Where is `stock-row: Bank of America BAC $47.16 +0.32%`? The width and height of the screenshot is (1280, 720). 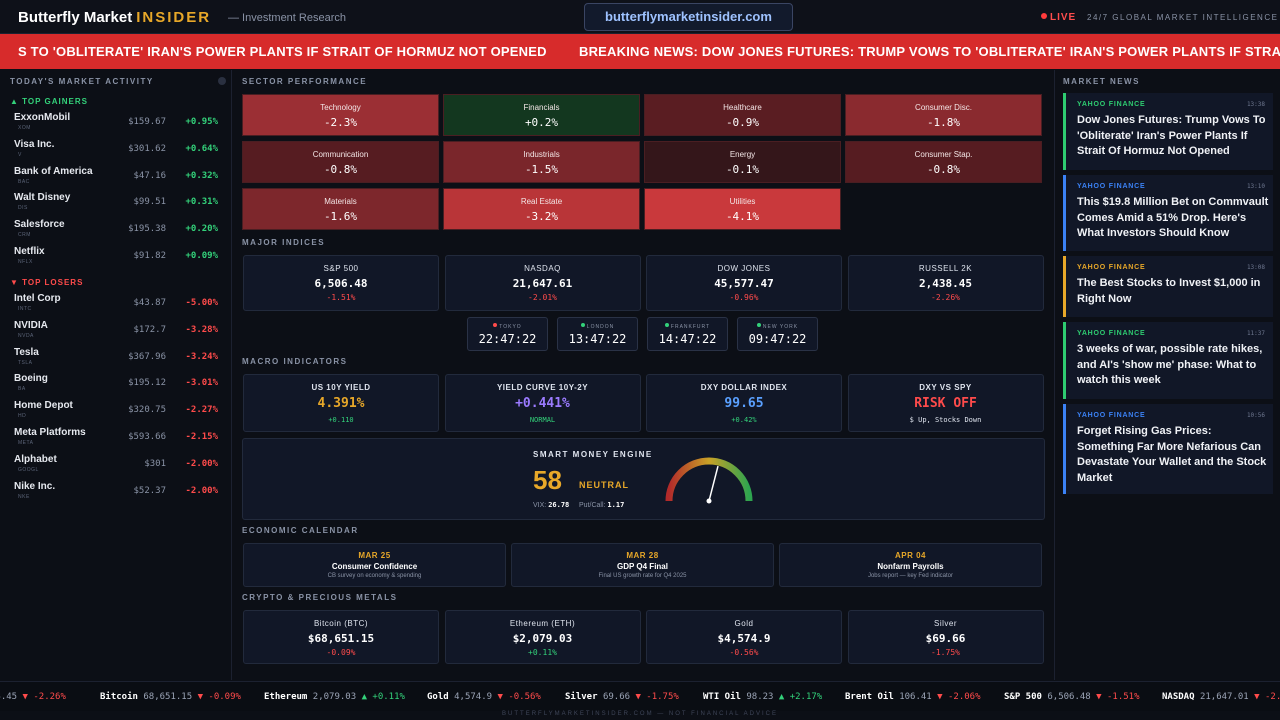 stock-row: Bank of America BAC $47.16 +0.32% is located at coordinates (116, 178).